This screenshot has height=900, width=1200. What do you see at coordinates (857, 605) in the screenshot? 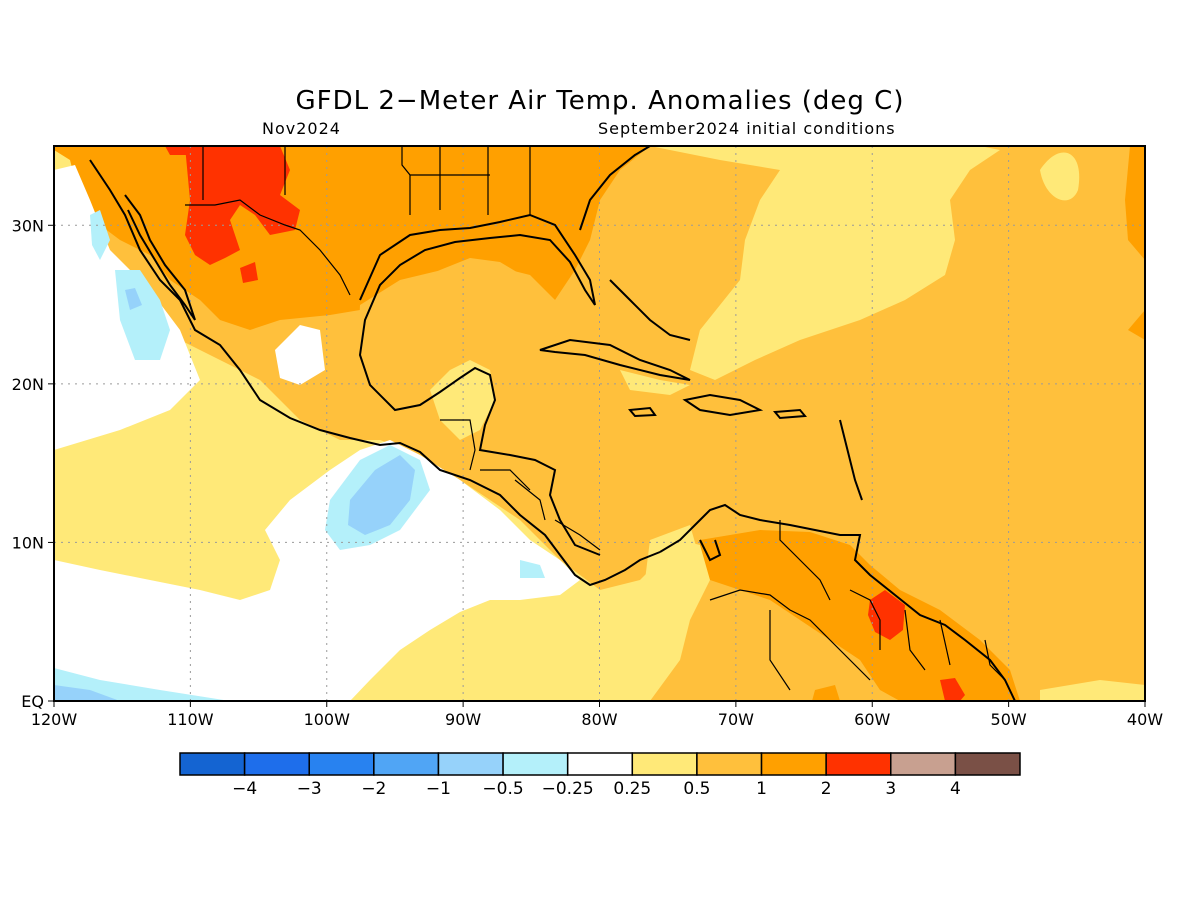
I see `border-south-america` at bounding box center [857, 605].